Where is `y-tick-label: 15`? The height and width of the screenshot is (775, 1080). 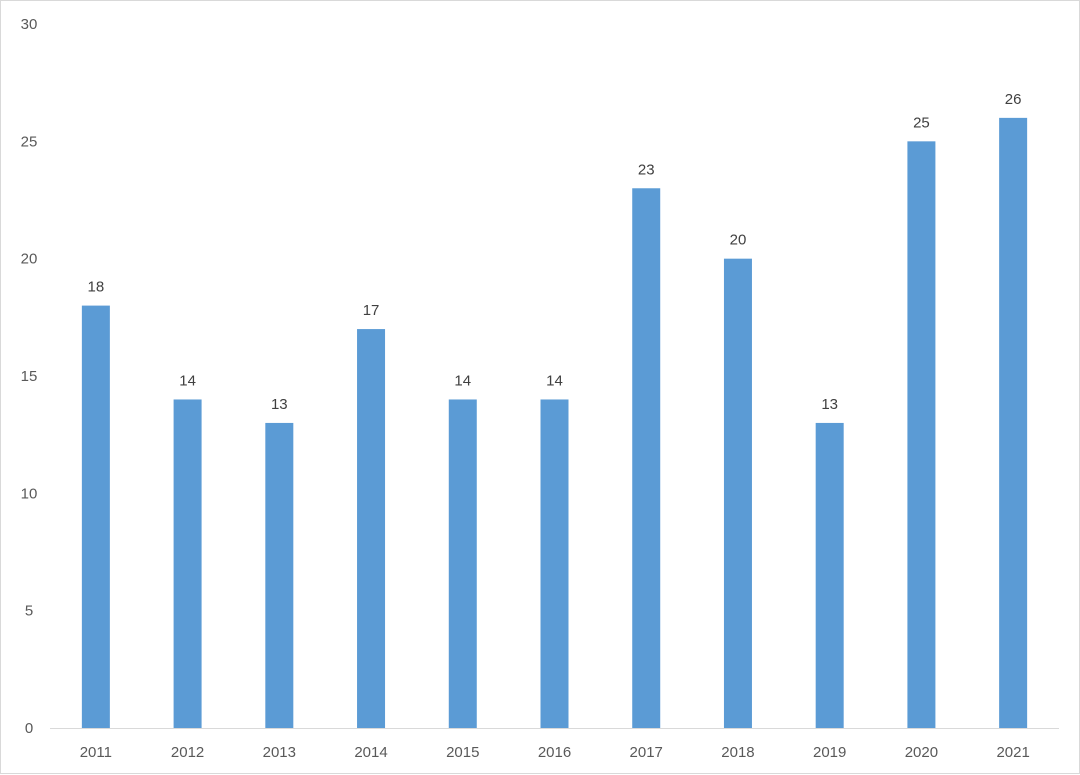 y-tick-label: 15 is located at coordinates (29, 376).